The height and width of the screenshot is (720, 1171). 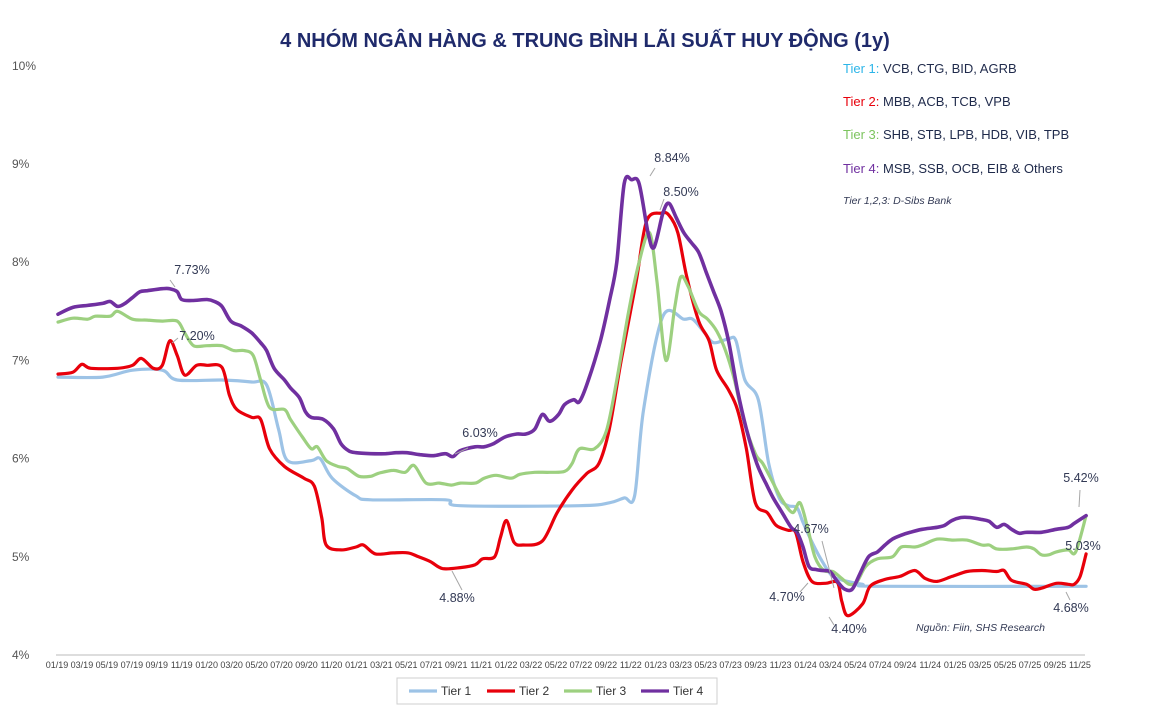 I want to click on x-tick-label: 09/20, so click(x=306, y=665).